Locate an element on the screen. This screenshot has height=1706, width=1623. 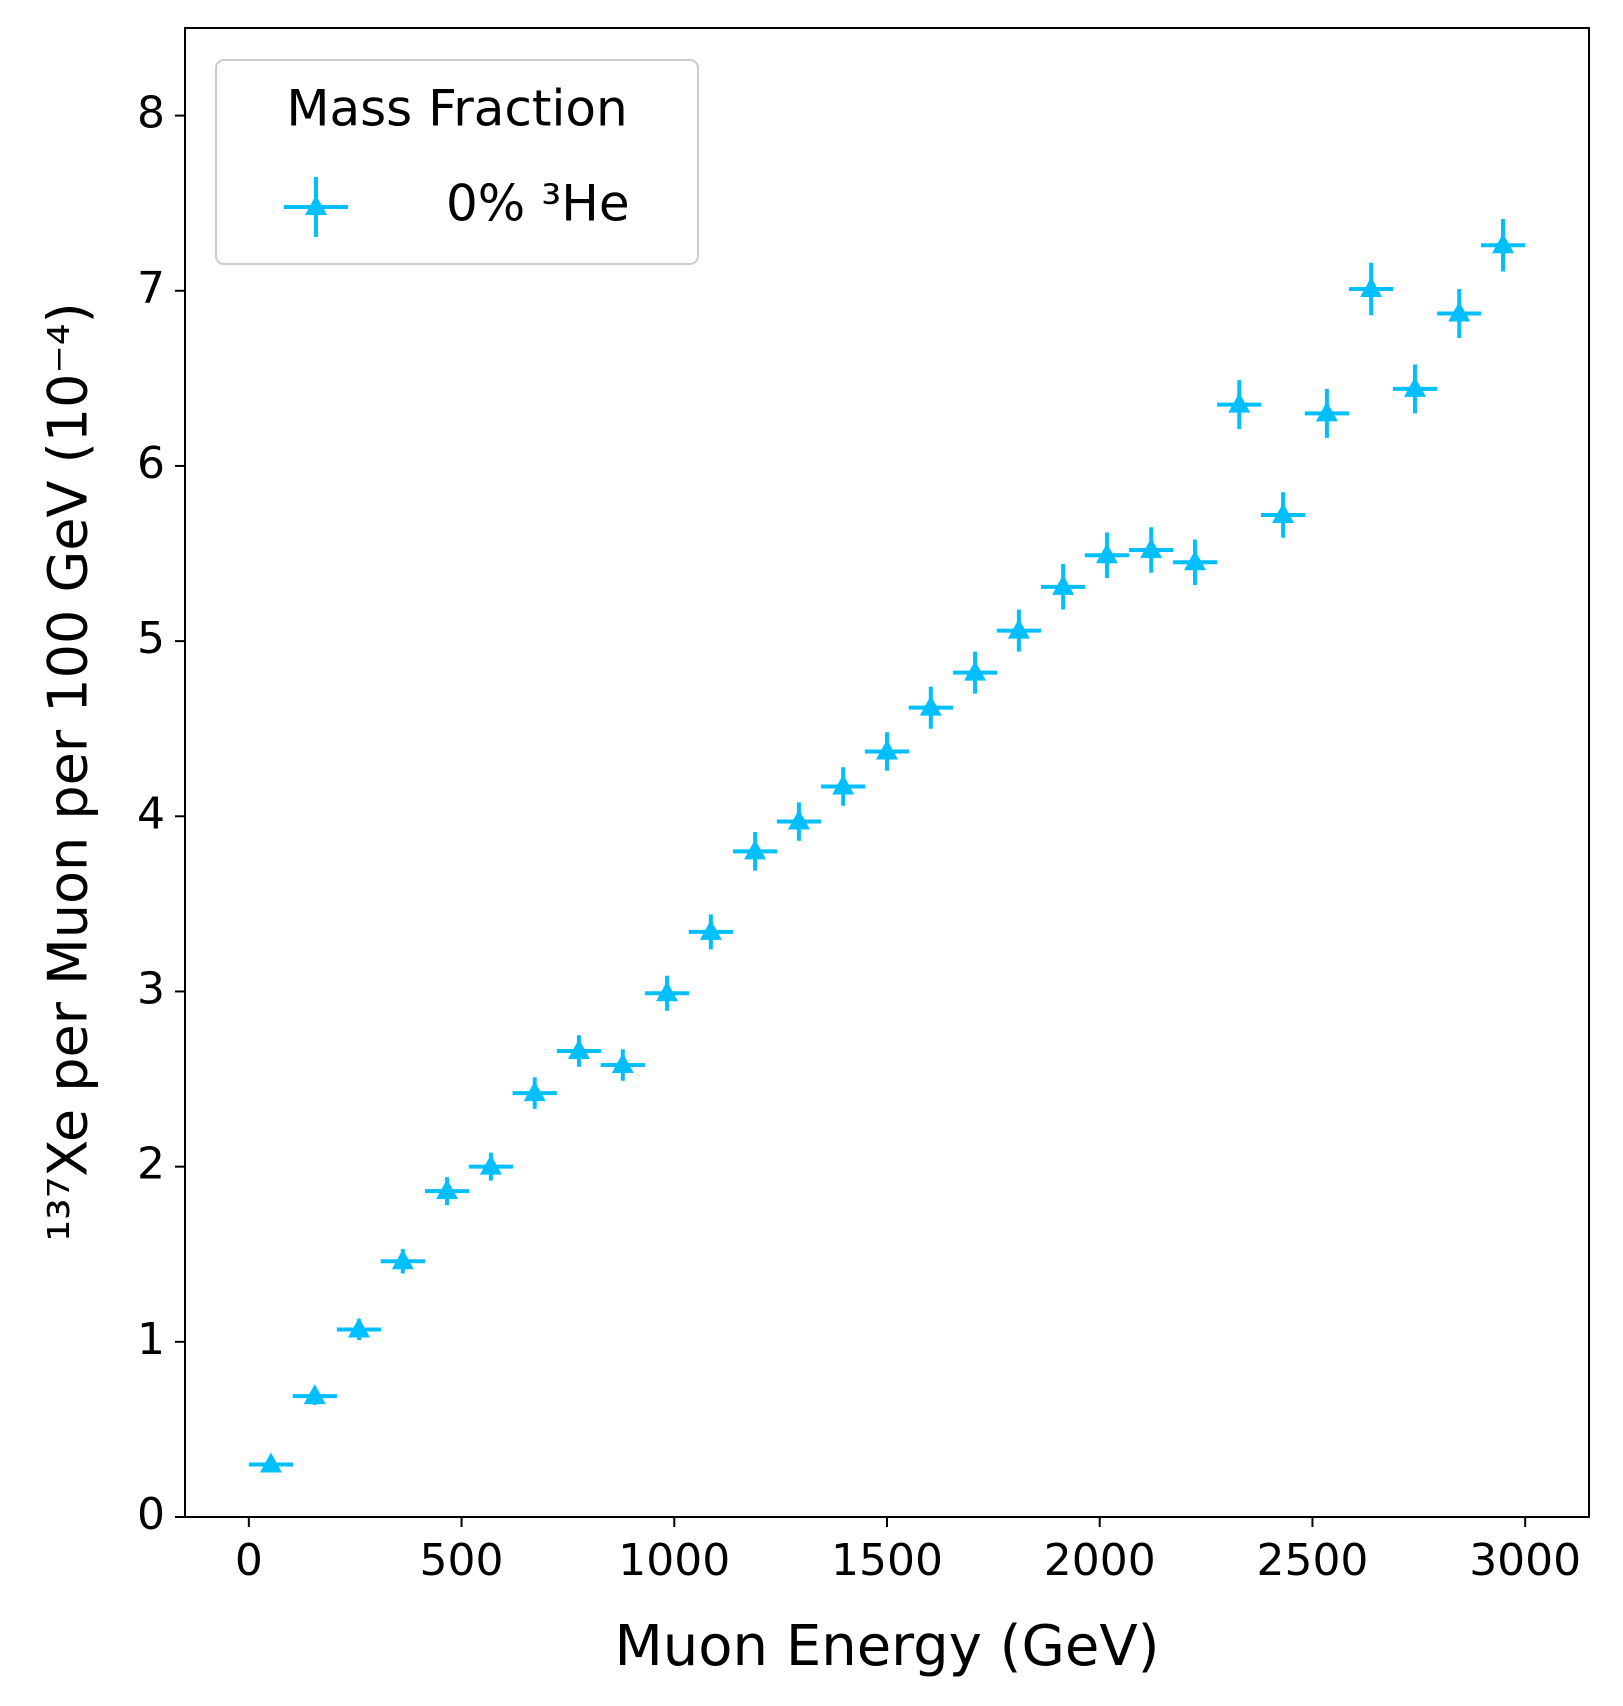
x-tick-label: 1000 is located at coordinates (674, 1560).